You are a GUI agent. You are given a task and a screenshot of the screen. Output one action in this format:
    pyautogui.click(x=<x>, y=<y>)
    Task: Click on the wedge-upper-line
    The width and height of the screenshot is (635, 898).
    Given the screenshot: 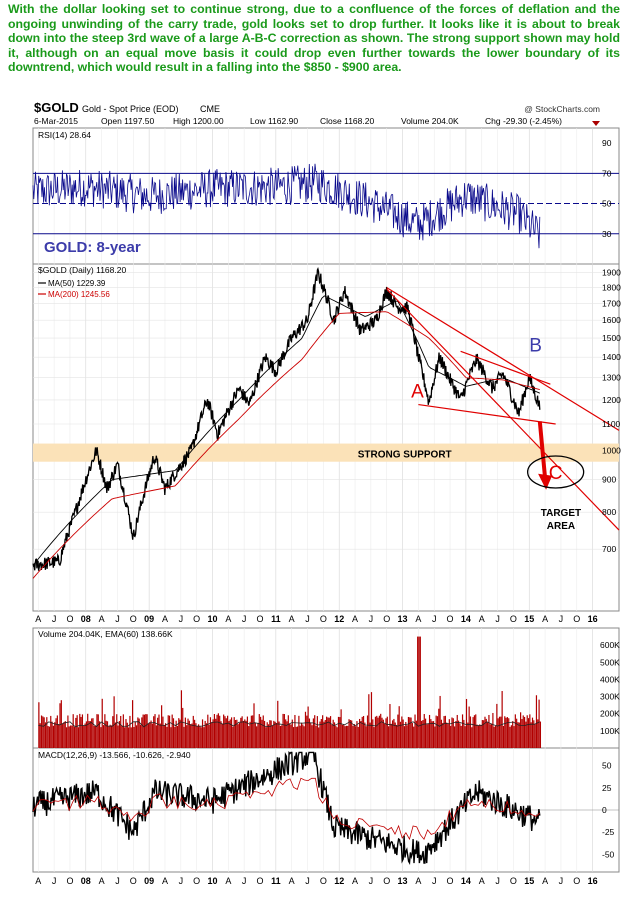 What is the action you would take?
    pyautogui.click(x=505, y=367)
    